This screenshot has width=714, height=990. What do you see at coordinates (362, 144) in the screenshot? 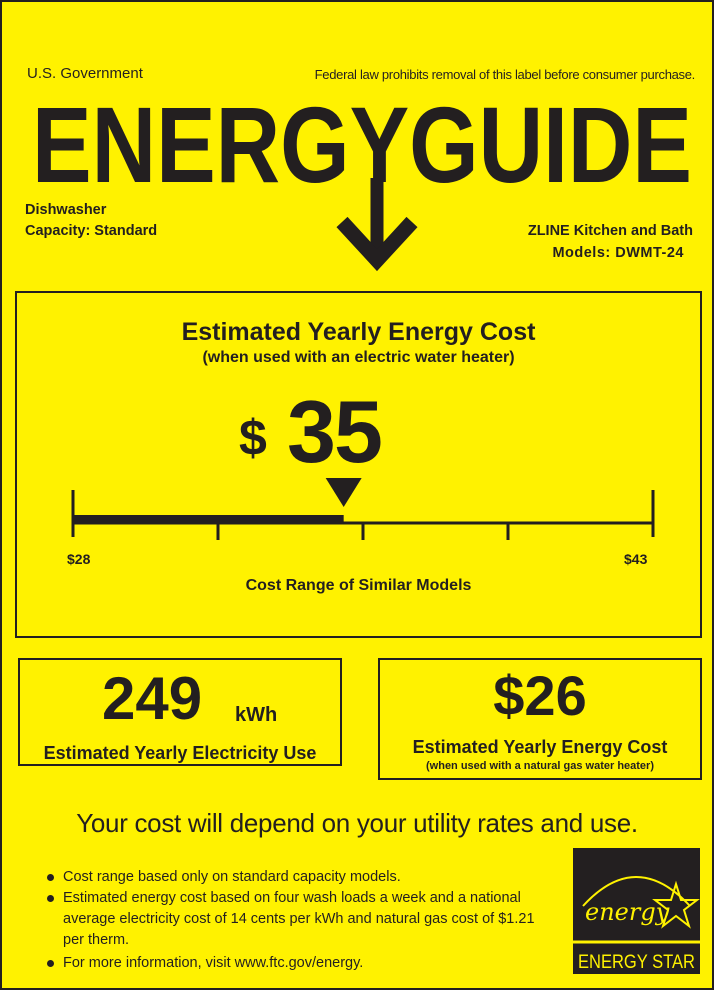
I see `logo-text: ENERGYGUIDE` at bounding box center [362, 144].